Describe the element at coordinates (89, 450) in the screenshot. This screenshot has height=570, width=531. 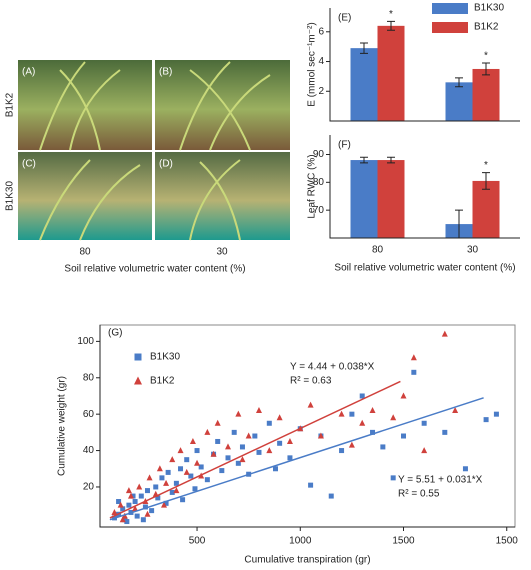
I see `y-tick-label: 40` at that location.